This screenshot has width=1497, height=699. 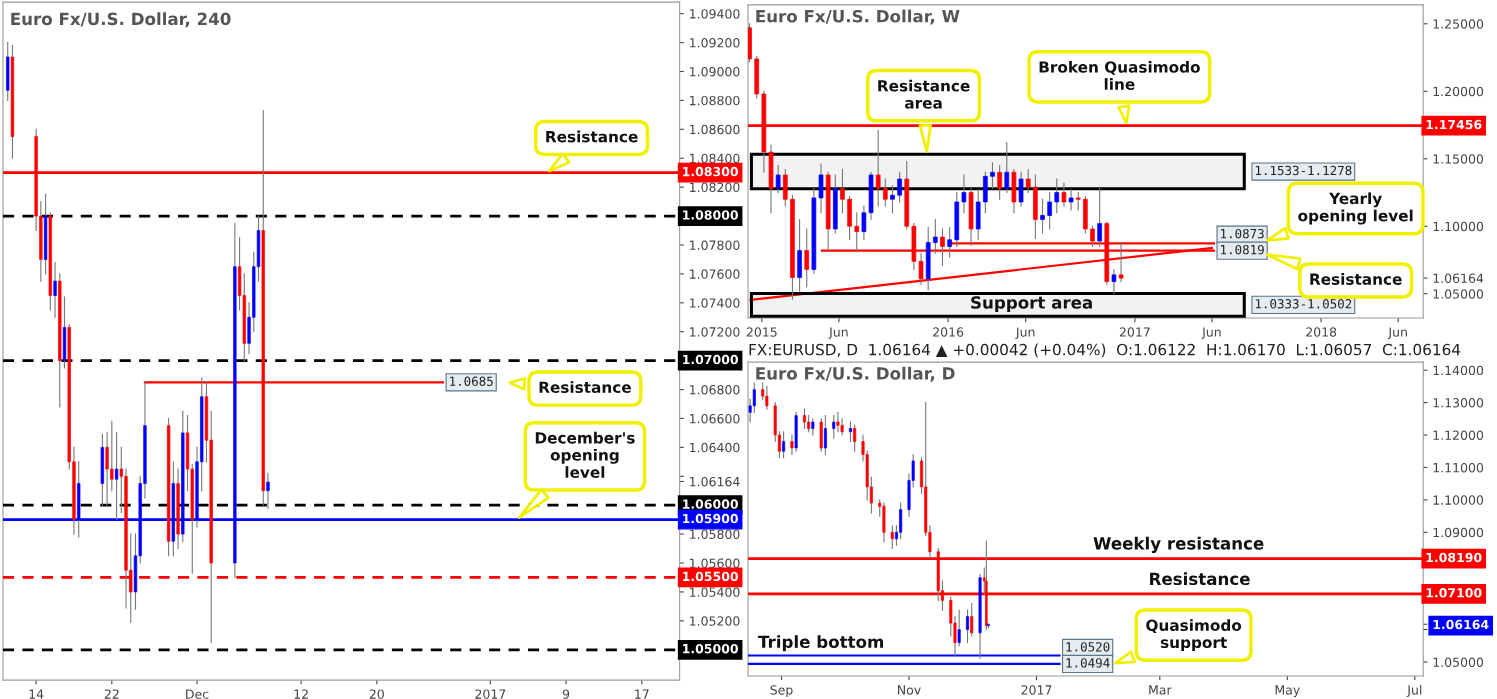 What do you see at coordinates (710, 171) in the screenshot?
I see `ref-line-label: 1.08300` at bounding box center [710, 171].